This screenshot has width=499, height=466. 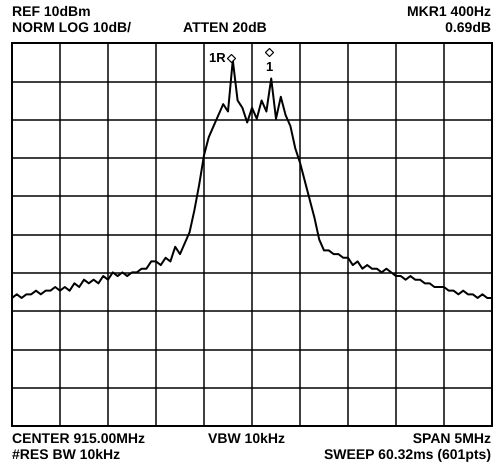 I want to click on text: REF 10dBm, so click(x=51, y=11).